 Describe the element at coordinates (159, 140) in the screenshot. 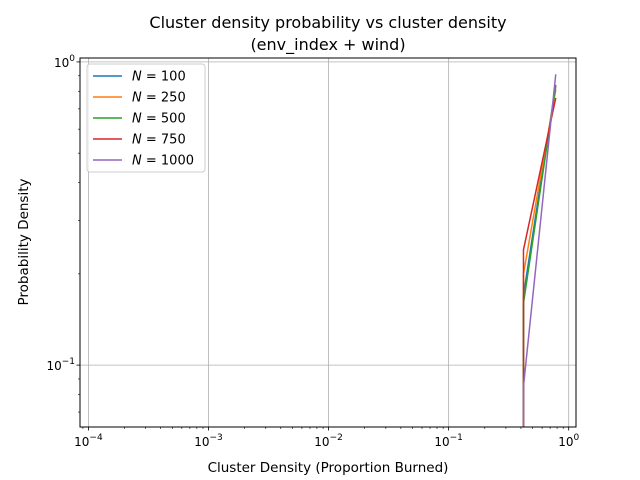

I see `legend-label: N = 750` at that location.